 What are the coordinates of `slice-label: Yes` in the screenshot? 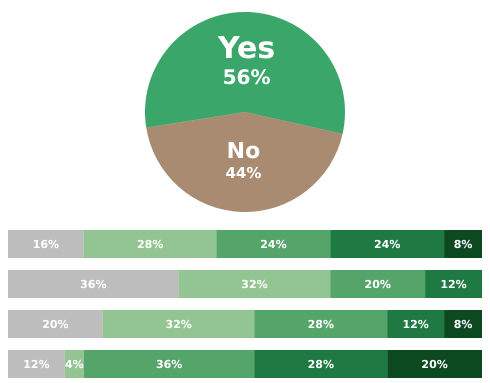 It's located at (246, 48).